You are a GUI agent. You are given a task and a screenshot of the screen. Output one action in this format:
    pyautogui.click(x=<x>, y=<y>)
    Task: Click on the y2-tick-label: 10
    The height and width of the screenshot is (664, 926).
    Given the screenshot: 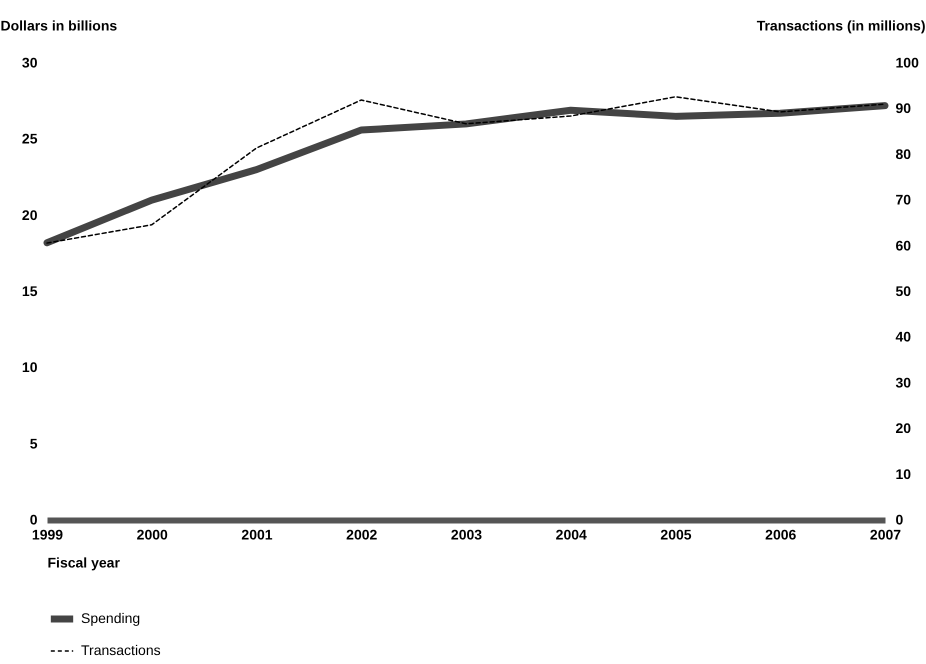 What is the action you would take?
    pyautogui.click(x=904, y=474)
    